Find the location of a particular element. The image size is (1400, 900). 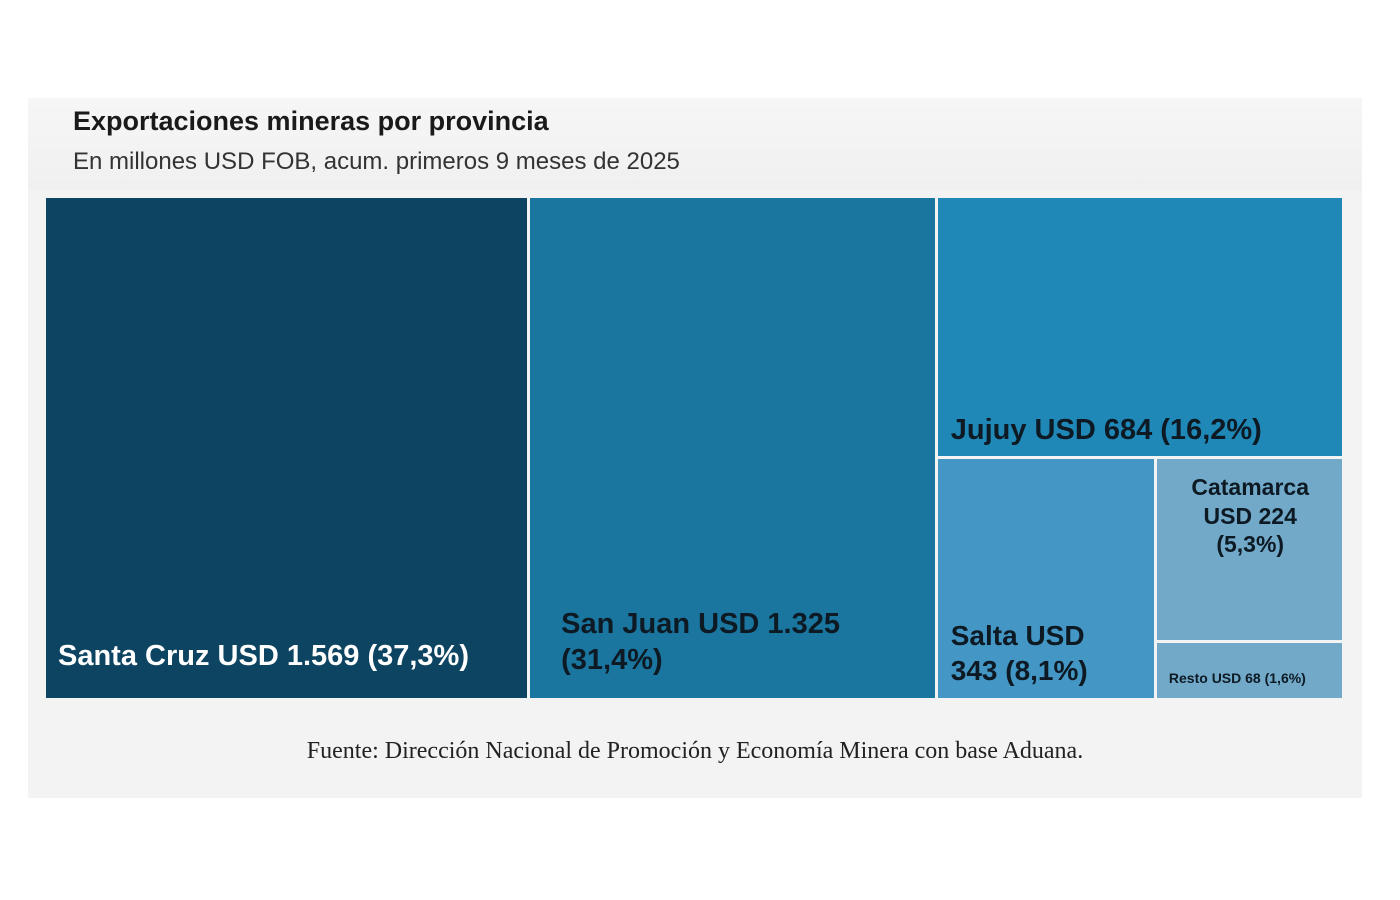

treemap-label-santa-cruz: Santa Cruz USD 1.569 (37,3%) is located at coordinates (289, 656).